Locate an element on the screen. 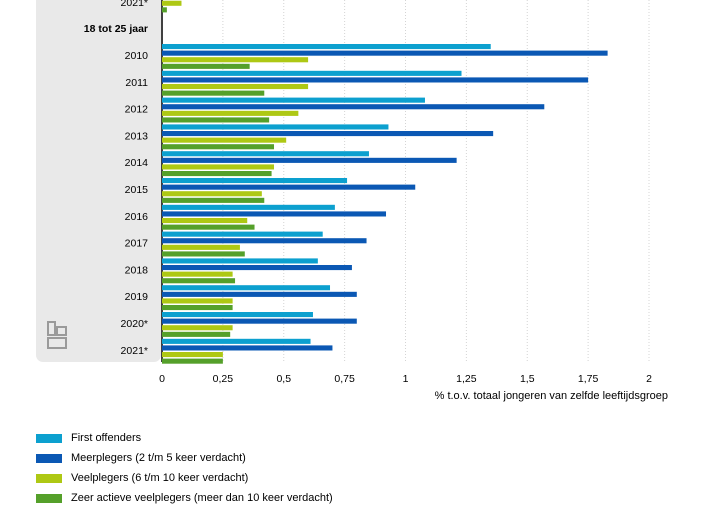 Image resolution: width=719 pixels, height=512 pixels. category-label: 2019 is located at coordinates (137, 297).